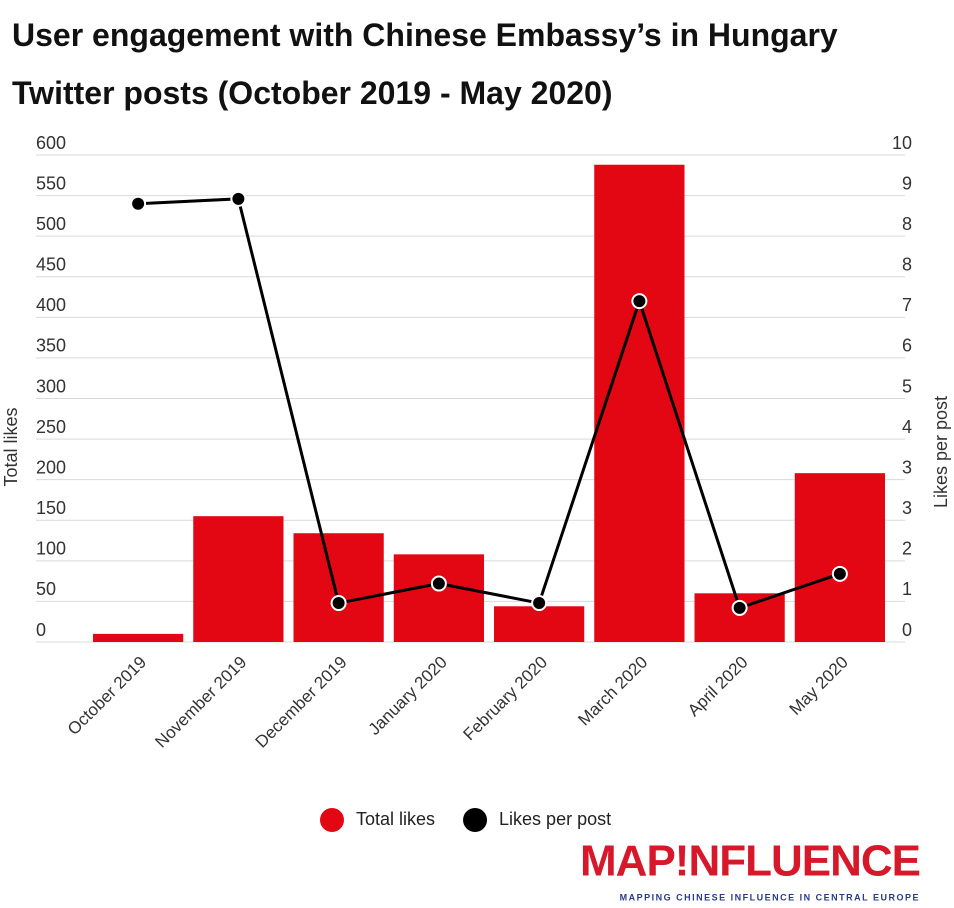 This screenshot has height=908, width=954. Describe the element at coordinates (555, 819) in the screenshot. I see `legend-label: Likes per post` at that location.